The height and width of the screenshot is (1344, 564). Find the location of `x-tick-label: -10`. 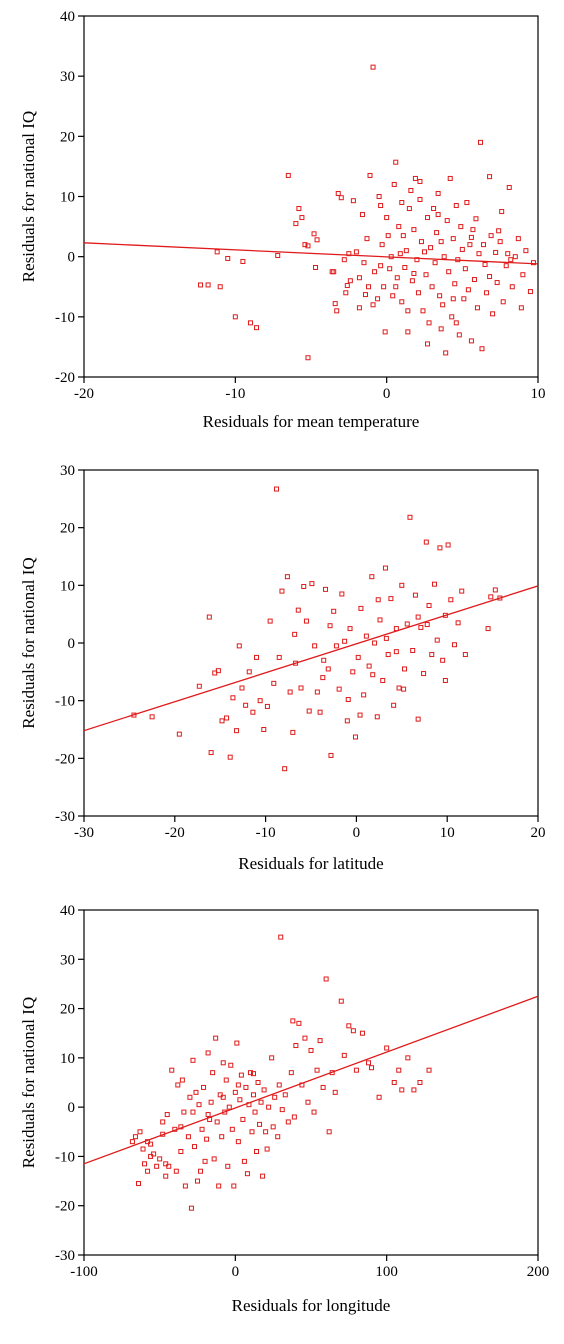

x-tick-label: -10 is located at coordinates (266, 833).